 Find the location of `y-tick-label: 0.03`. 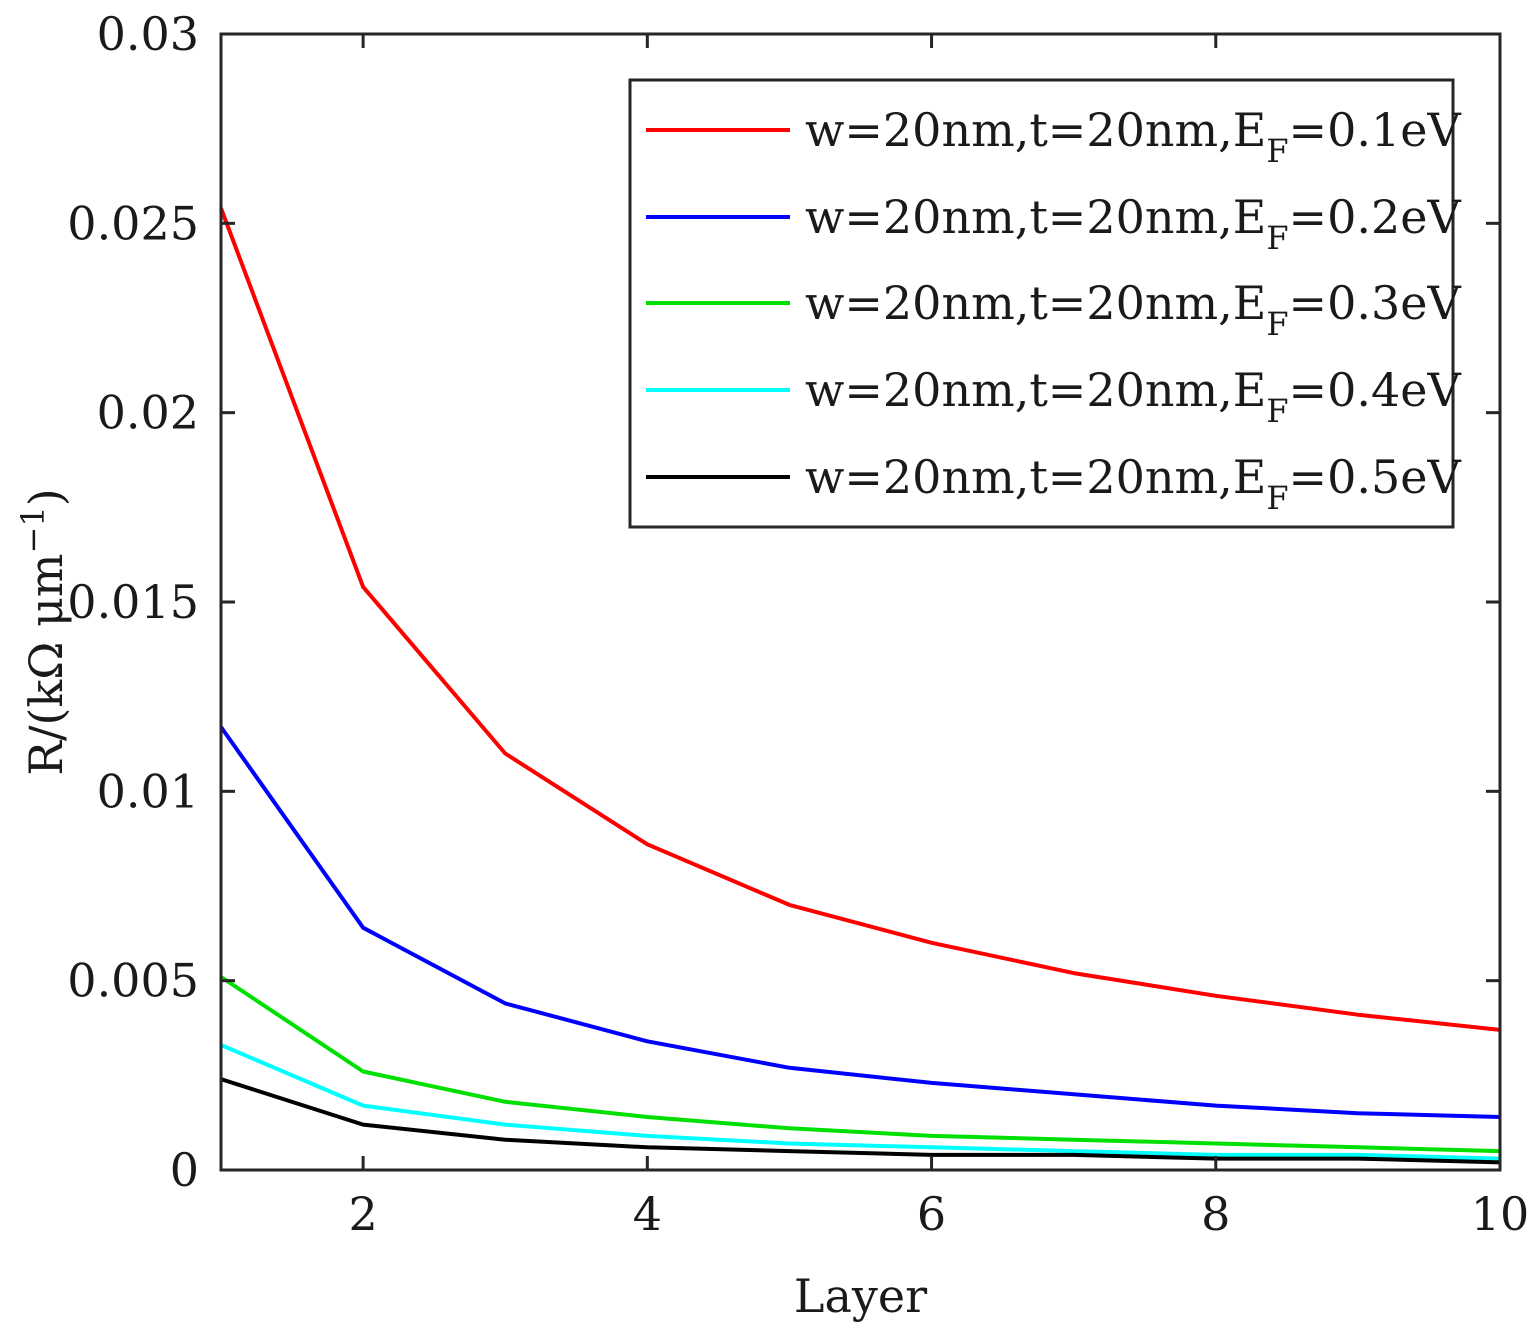

y-tick-label: 0.03 is located at coordinates (148, 34).